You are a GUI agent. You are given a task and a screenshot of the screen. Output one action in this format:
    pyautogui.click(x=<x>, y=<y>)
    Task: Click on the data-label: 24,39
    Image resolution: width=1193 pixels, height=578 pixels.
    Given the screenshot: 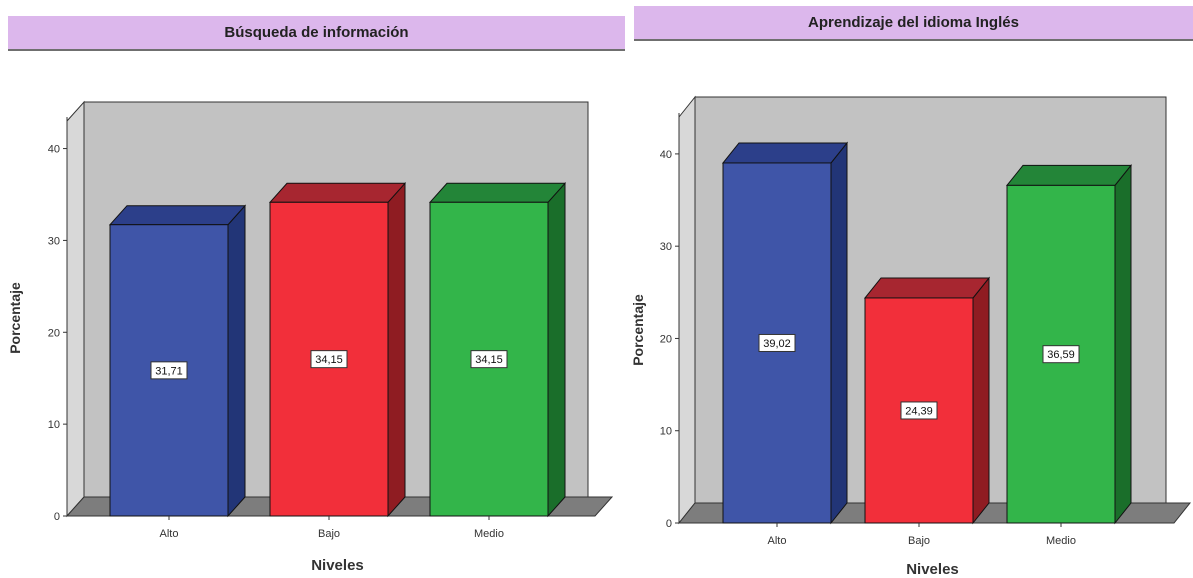 What is the action you would take?
    pyautogui.click(x=919, y=411)
    